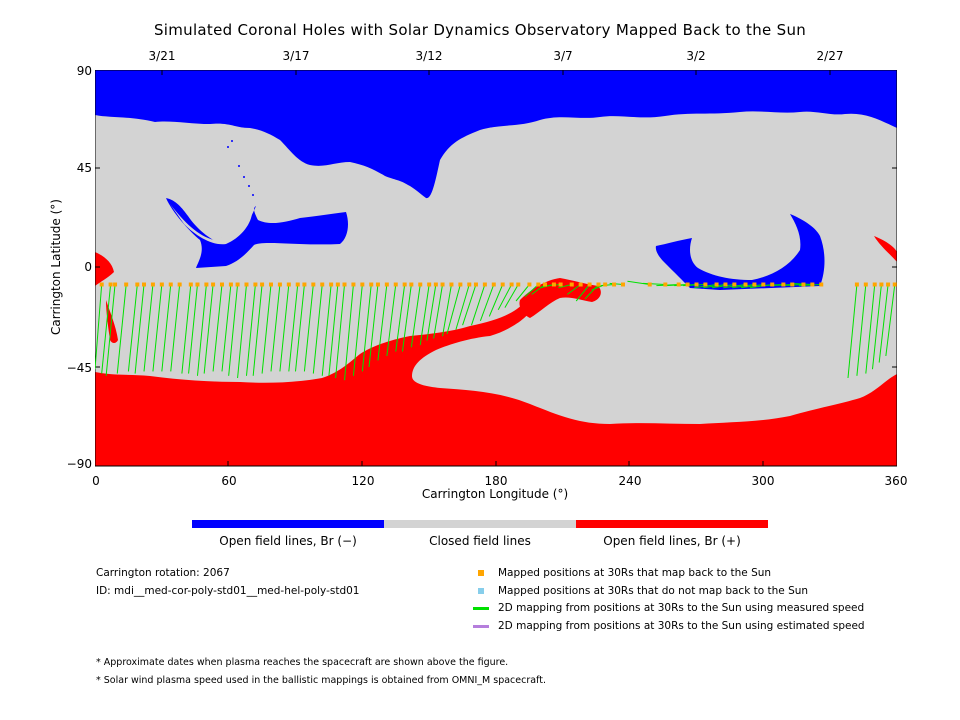 This screenshot has height=720, width=960. I want to click on x-axis-label: Carrington Longitude (°), so click(495, 494).